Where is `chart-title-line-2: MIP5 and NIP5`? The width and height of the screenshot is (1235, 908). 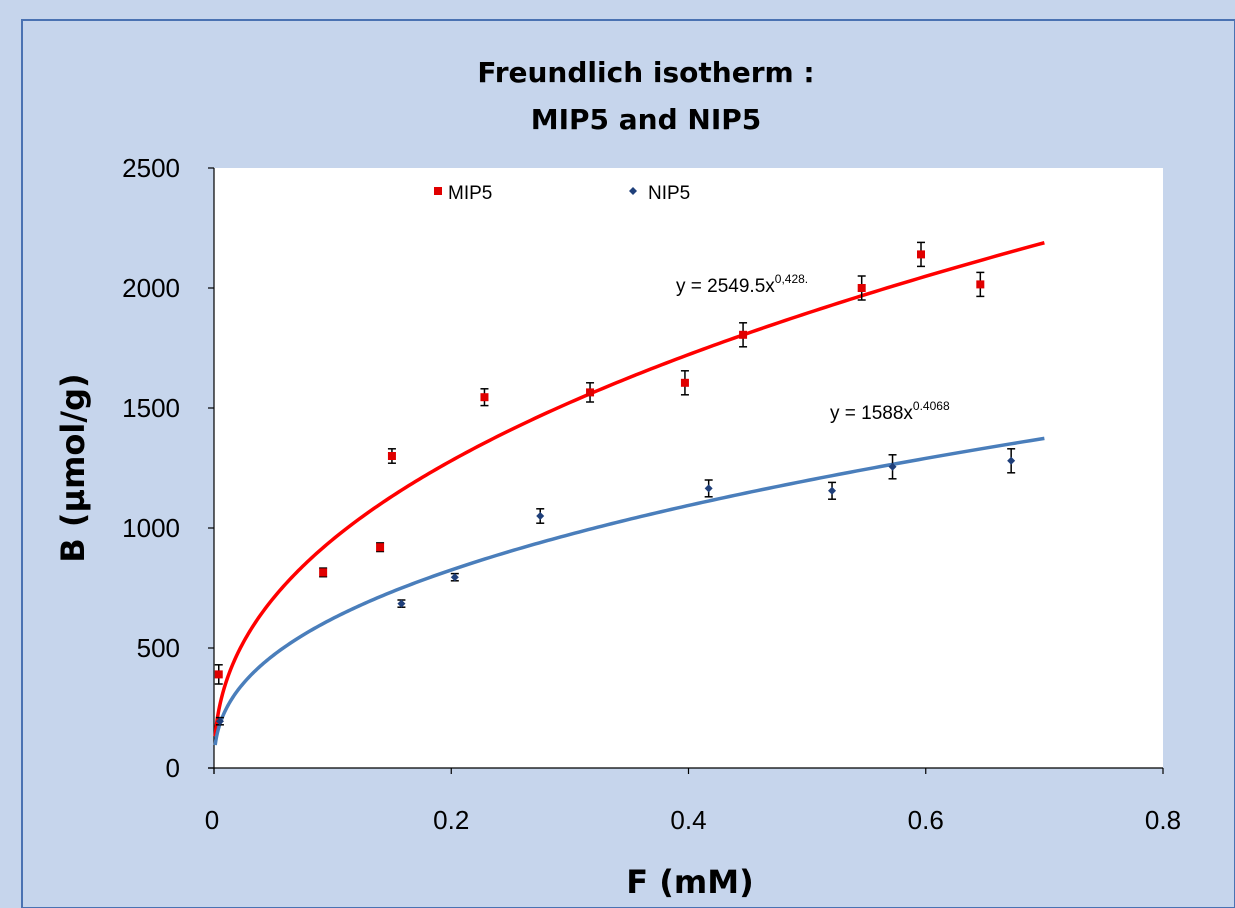
chart-title-line-2: MIP5 and NIP5 is located at coordinates (646, 119).